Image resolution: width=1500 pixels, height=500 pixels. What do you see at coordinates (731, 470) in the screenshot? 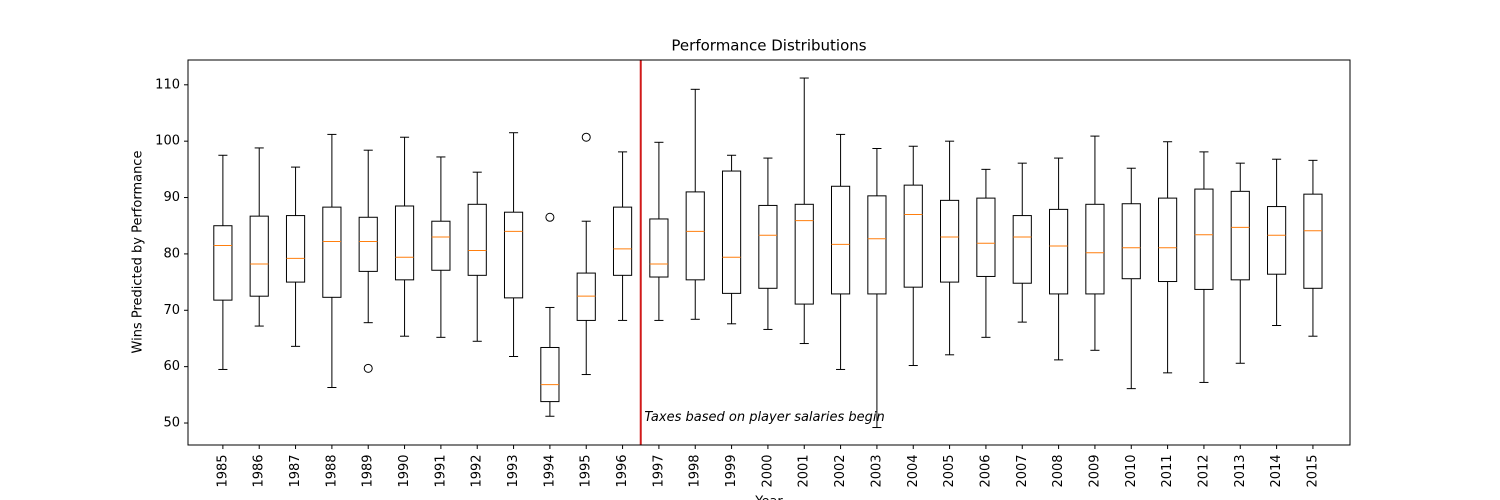
I see `x-tick-label: 1999` at bounding box center [731, 470].